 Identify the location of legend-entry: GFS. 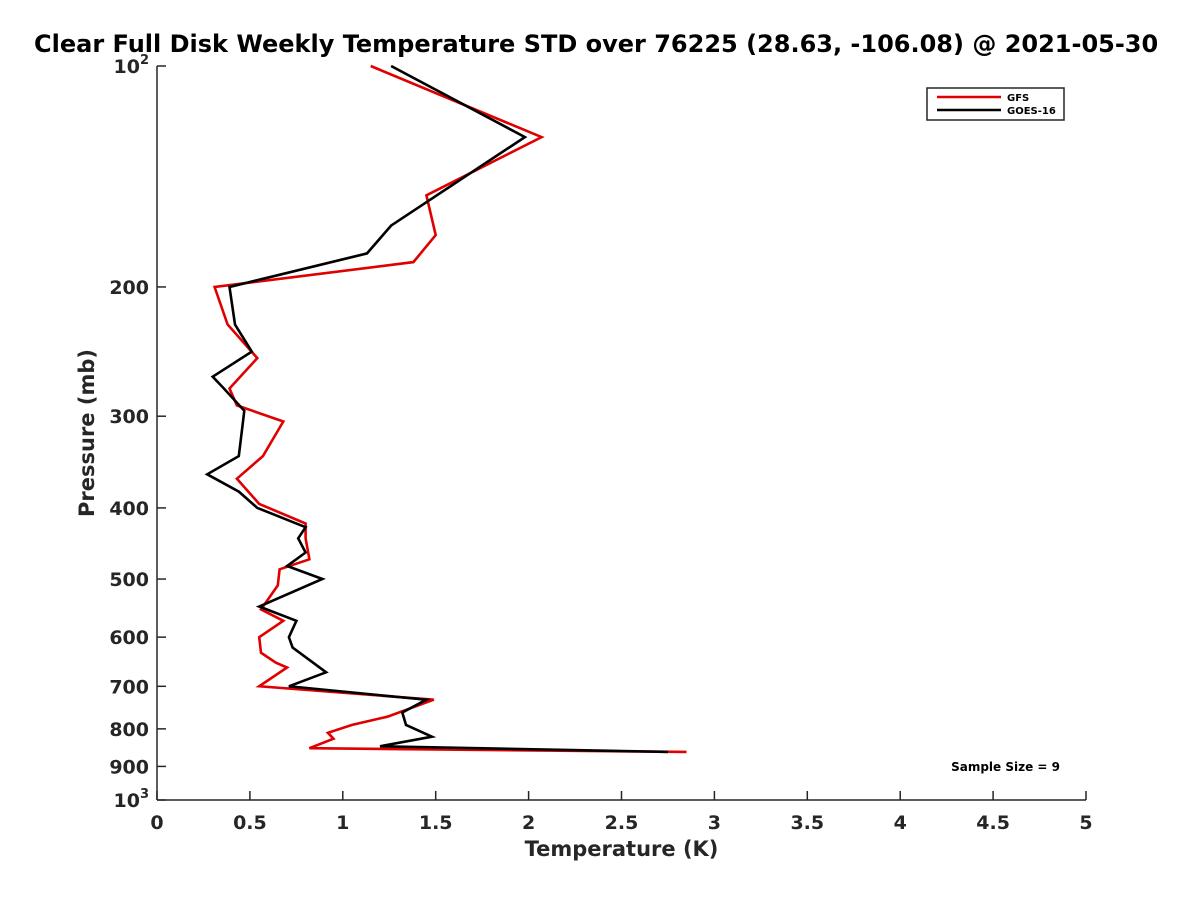
(1018, 98).